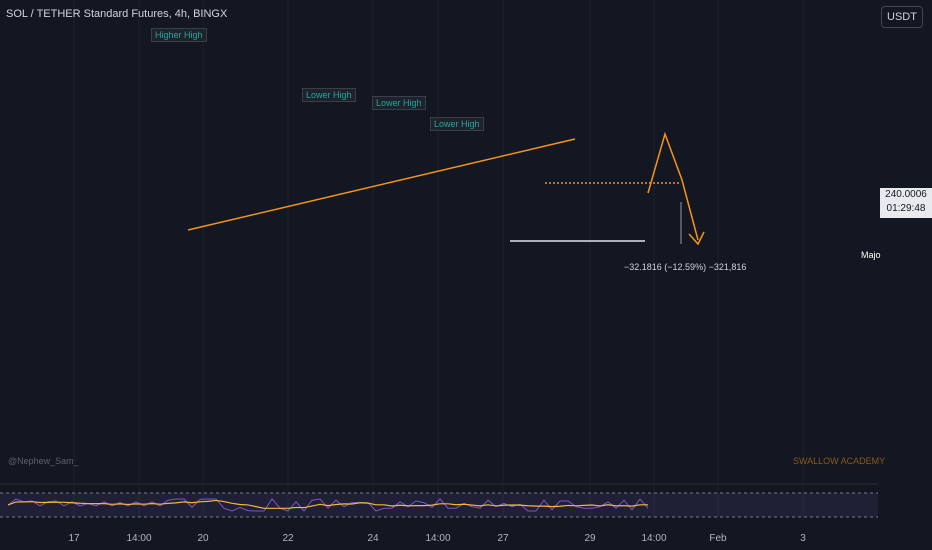  Describe the element at coordinates (327, 504) in the screenshot. I see `rsi-signal-line` at that location.